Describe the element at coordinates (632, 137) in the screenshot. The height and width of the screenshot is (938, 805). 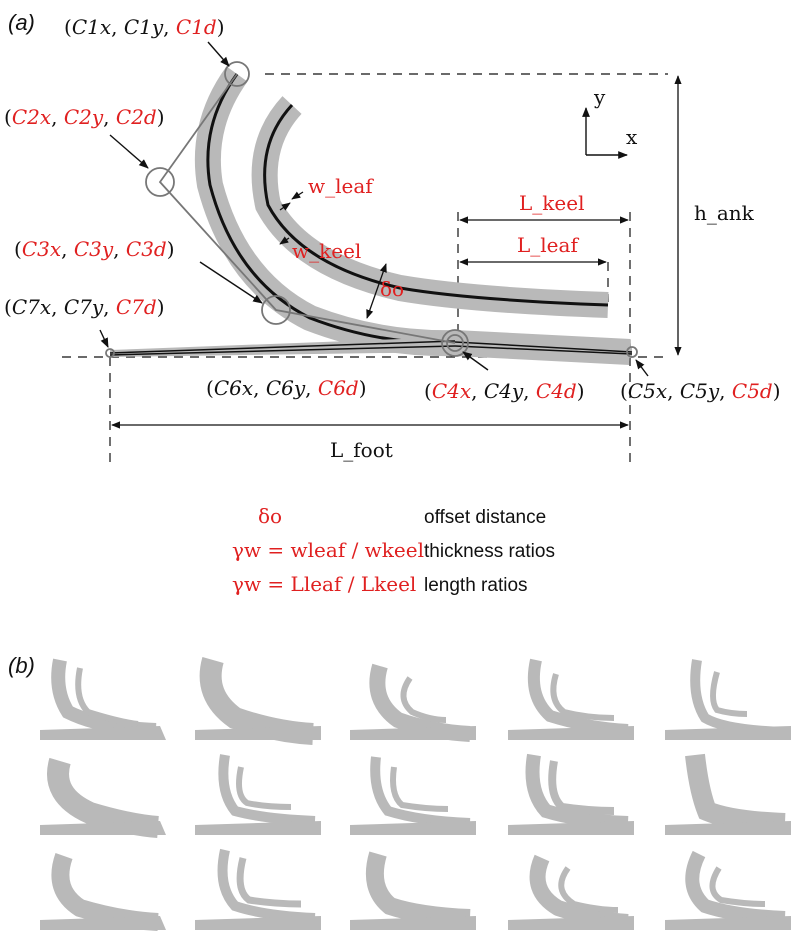
I see `axis-x-label: x` at that location.